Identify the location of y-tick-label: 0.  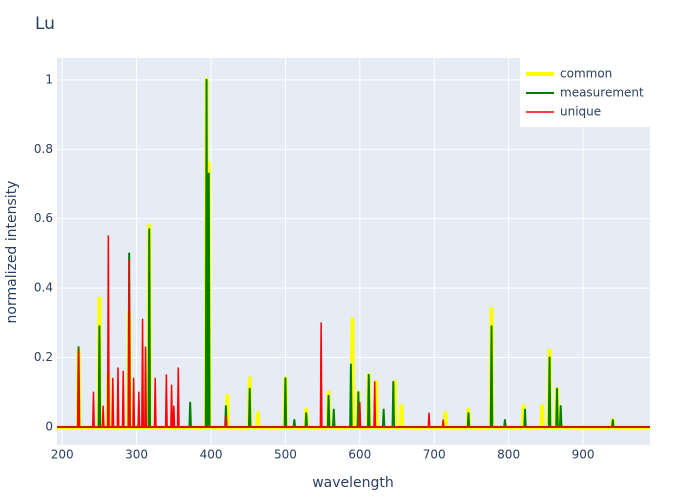
(49, 426).